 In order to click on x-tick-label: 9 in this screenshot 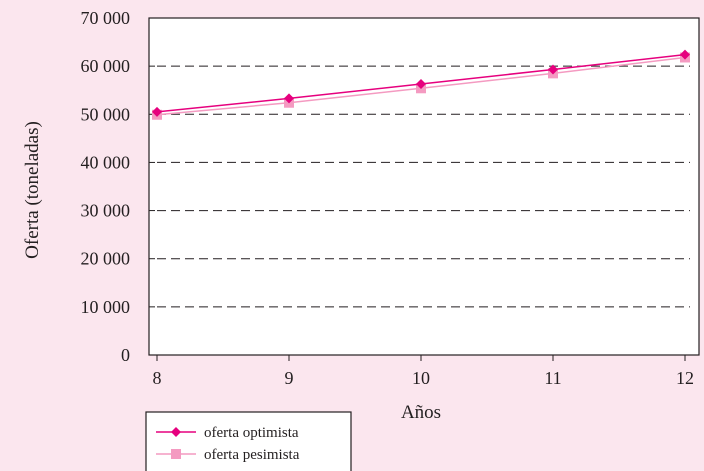, I will do `click(289, 378)`.